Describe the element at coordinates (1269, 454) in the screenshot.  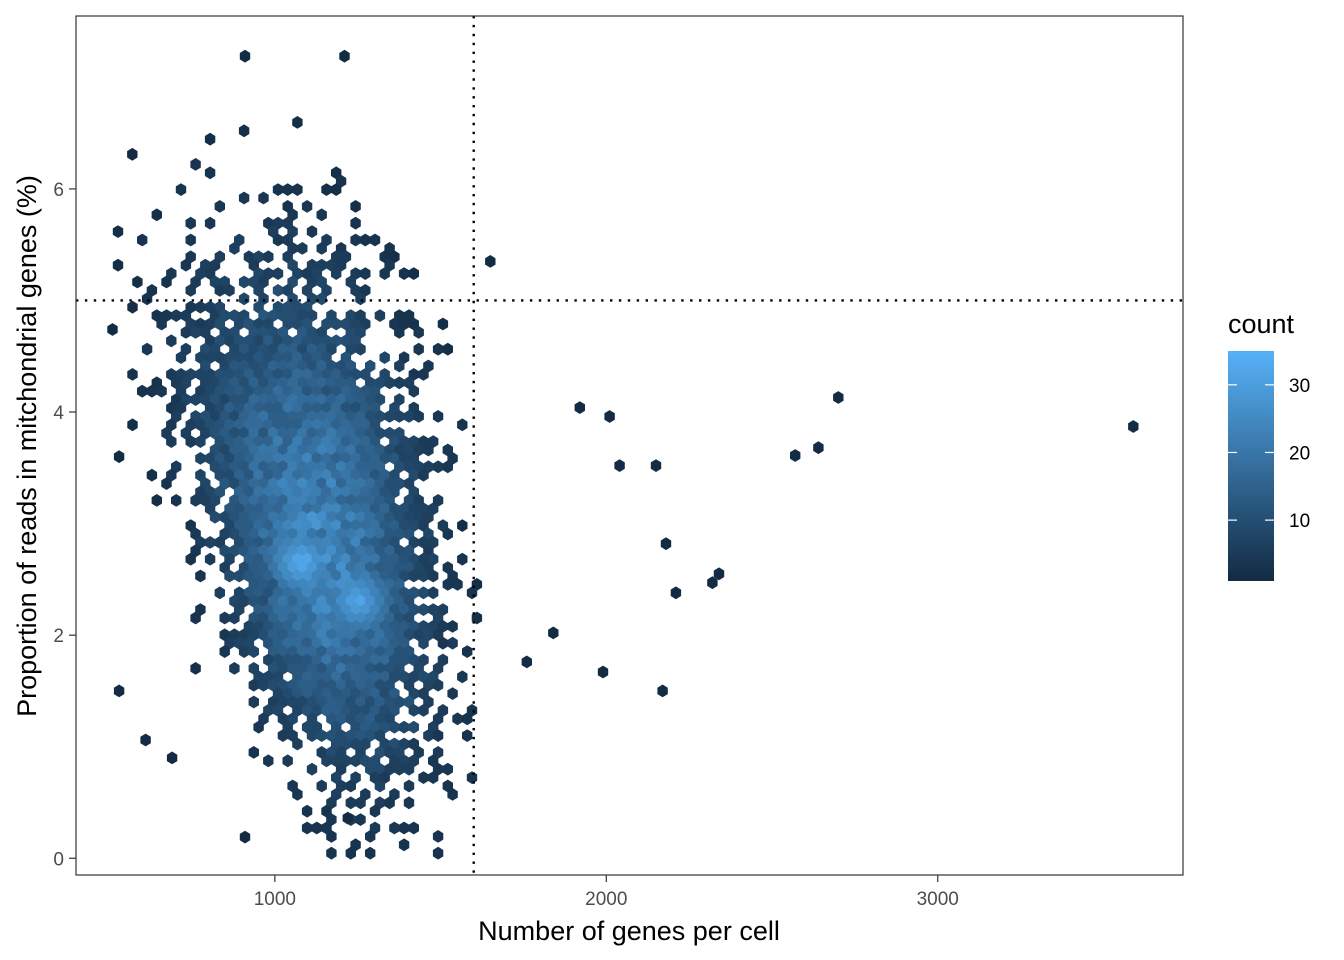
I see `legend-ticks: 10 20 30` at that location.